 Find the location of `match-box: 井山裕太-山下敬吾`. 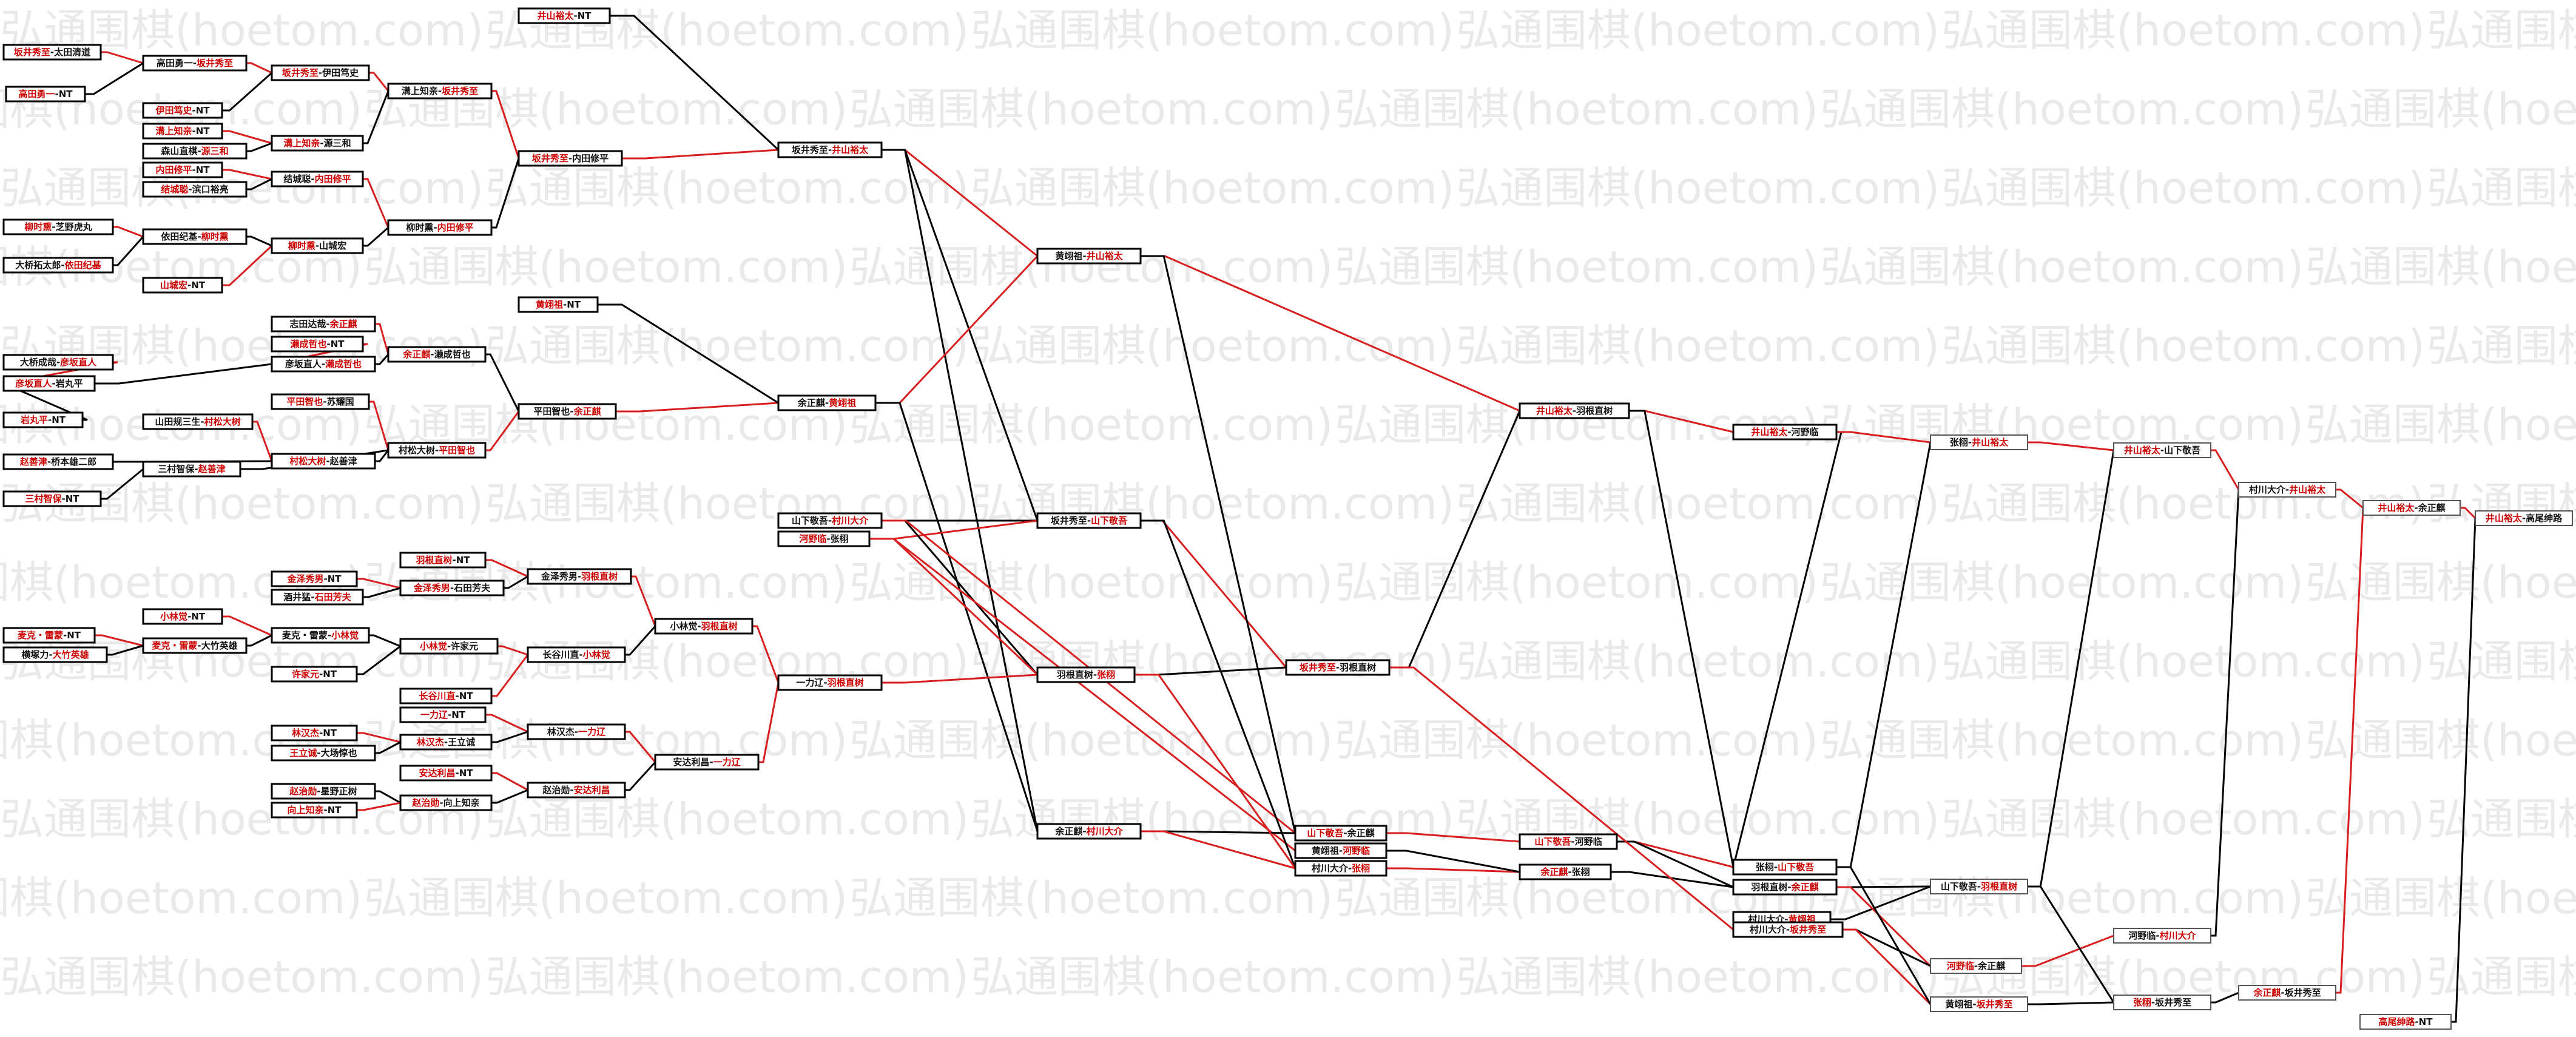

match-box: 井山裕太-山下敬吾 is located at coordinates (2162, 450).